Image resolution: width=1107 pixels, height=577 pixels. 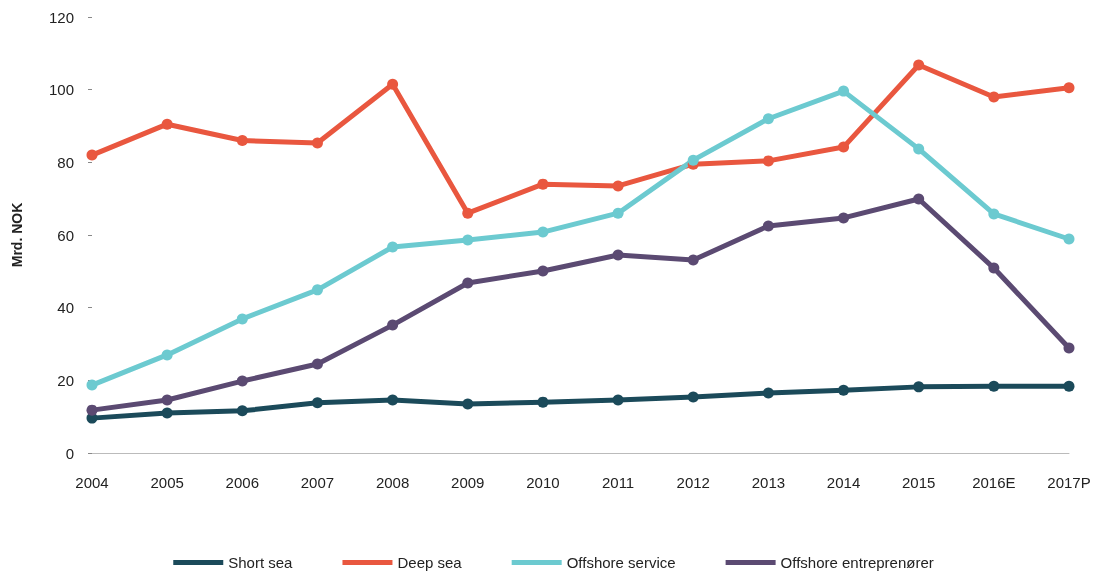 What do you see at coordinates (65, 380) in the screenshot?
I see `y-tick-label: 20` at bounding box center [65, 380].